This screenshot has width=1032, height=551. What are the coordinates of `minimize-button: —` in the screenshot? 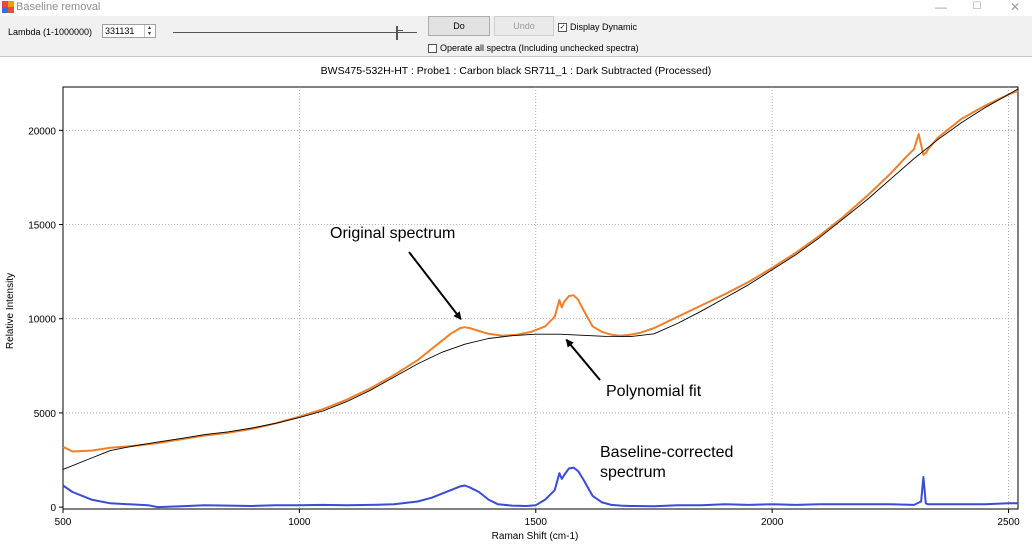 It's located at (941, 7).